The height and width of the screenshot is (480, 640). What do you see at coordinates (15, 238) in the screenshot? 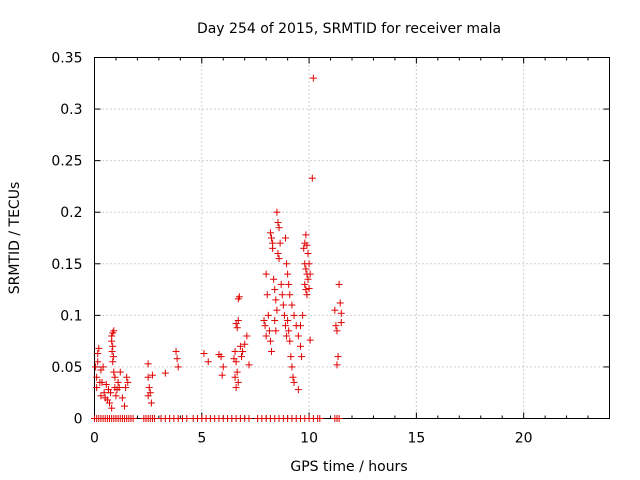
I see `y-axis-label: SRMTID / TECUs` at bounding box center [15, 238].